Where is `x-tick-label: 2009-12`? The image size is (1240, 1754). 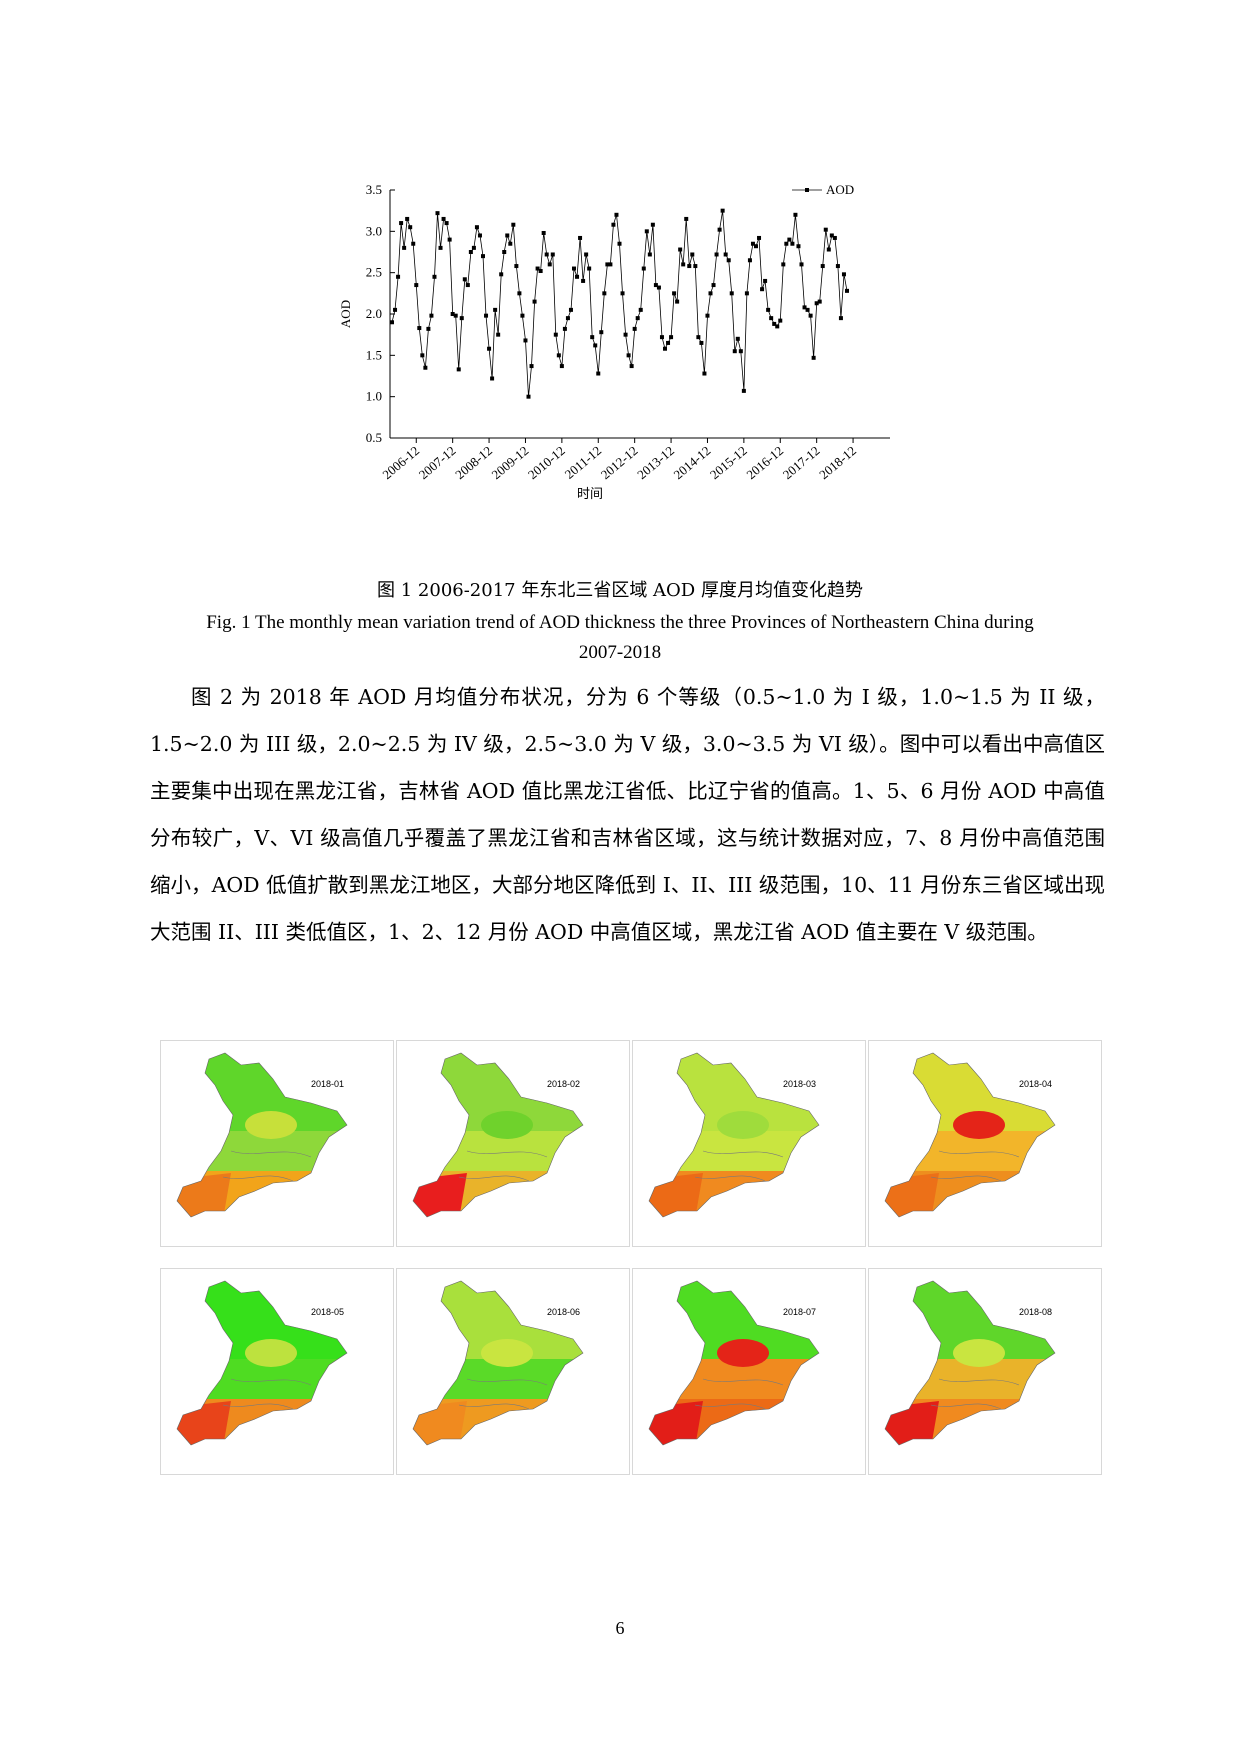
x-tick-label: 2009-12 is located at coordinates (510, 462).